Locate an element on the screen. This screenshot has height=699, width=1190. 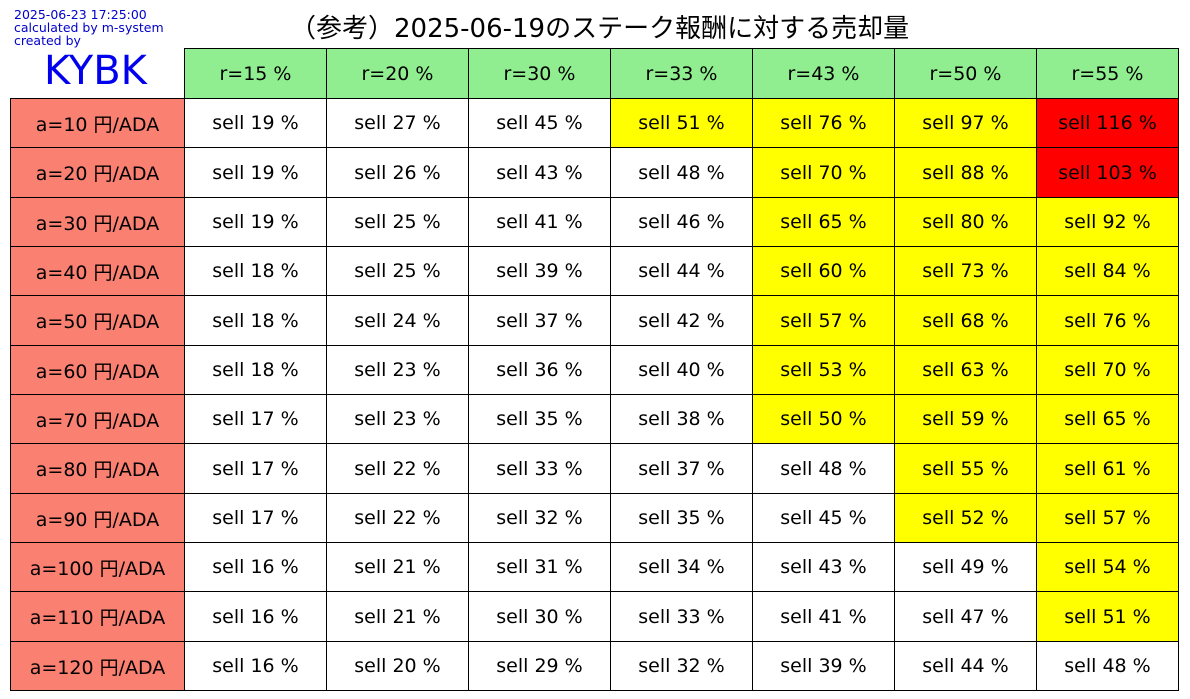
column-header: r=15 % is located at coordinates (255, 73).